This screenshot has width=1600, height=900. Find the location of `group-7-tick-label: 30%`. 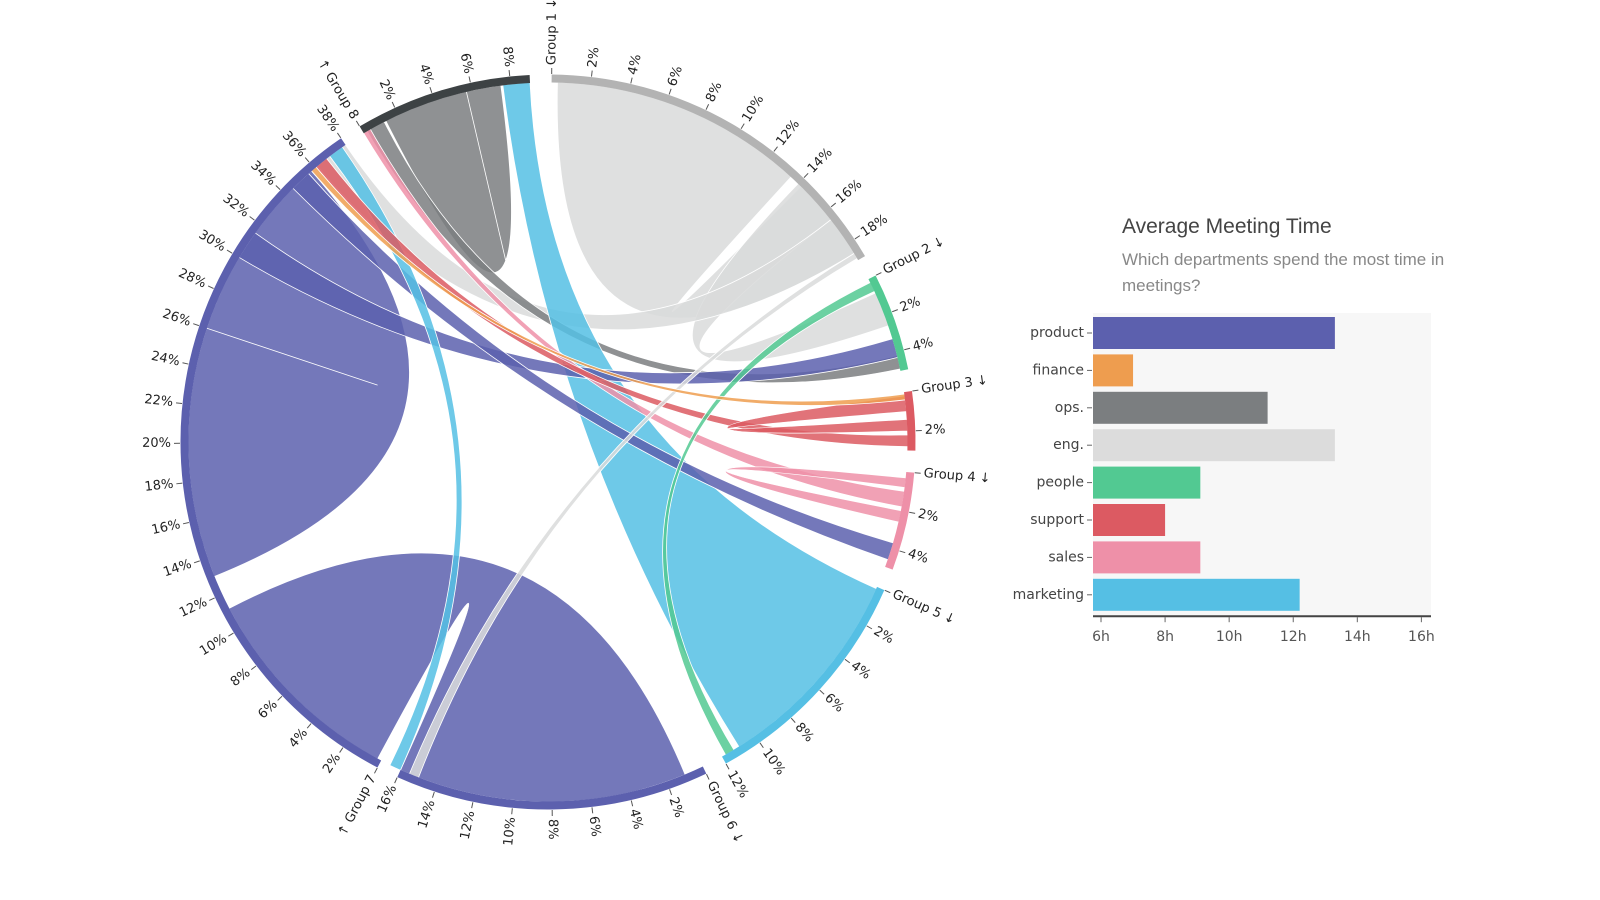

group-7-tick-label: 30% is located at coordinates (212, 241).